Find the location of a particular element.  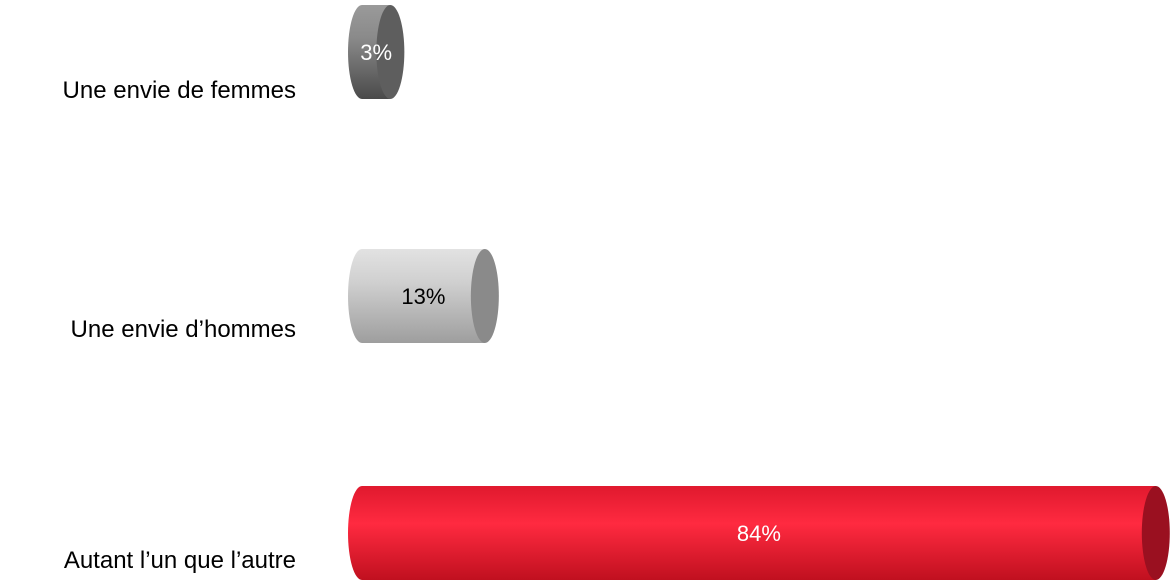

value-label-1: 3% is located at coordinates (376, 52).